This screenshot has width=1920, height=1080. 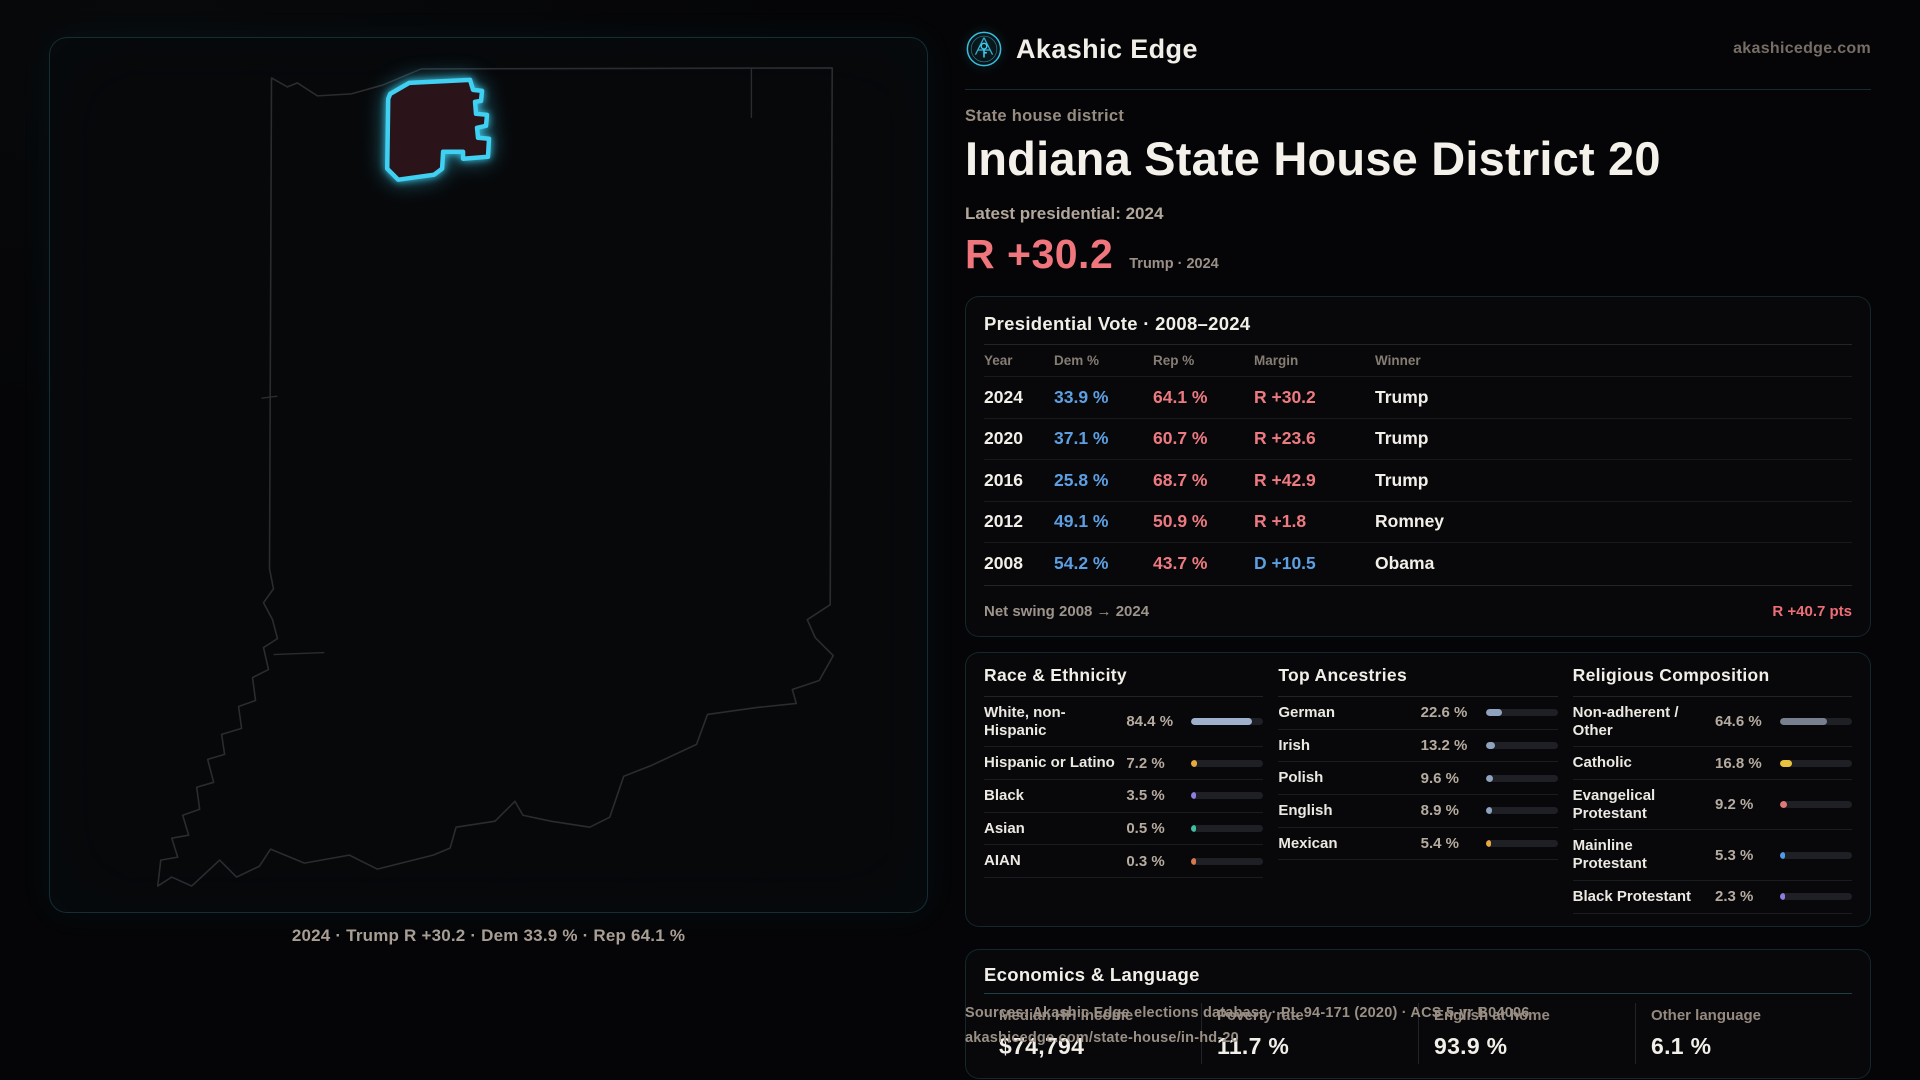 I want to click on headline: R +30.2 Trump · 2024, so click(x=1092, y=254).